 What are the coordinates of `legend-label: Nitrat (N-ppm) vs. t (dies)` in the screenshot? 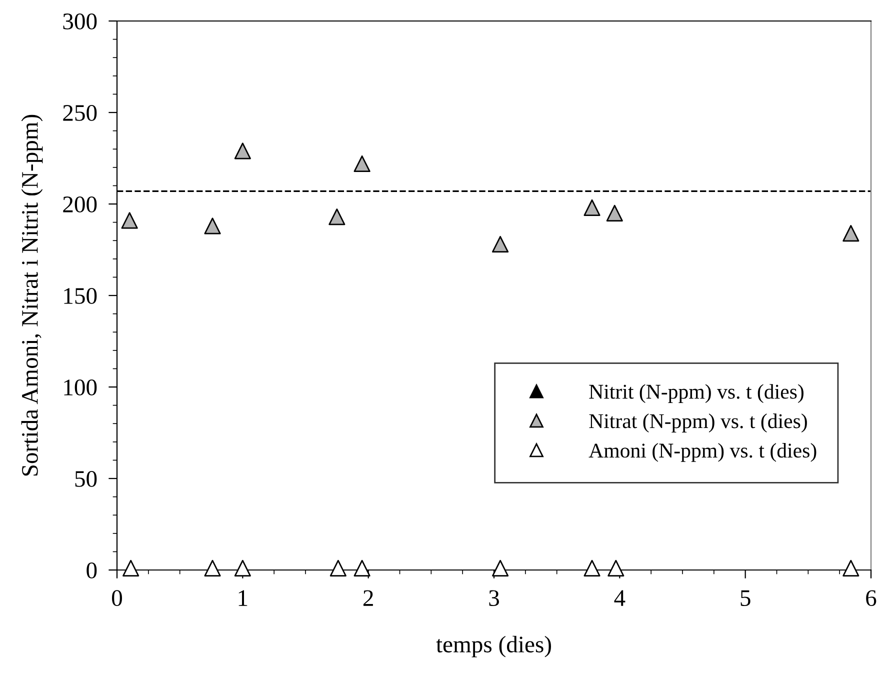 It's located at (698, 423).